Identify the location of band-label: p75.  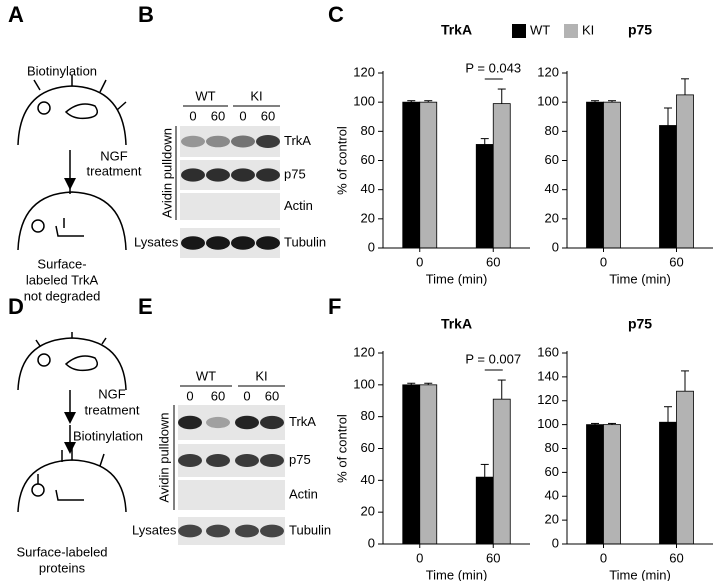
(295, 173).